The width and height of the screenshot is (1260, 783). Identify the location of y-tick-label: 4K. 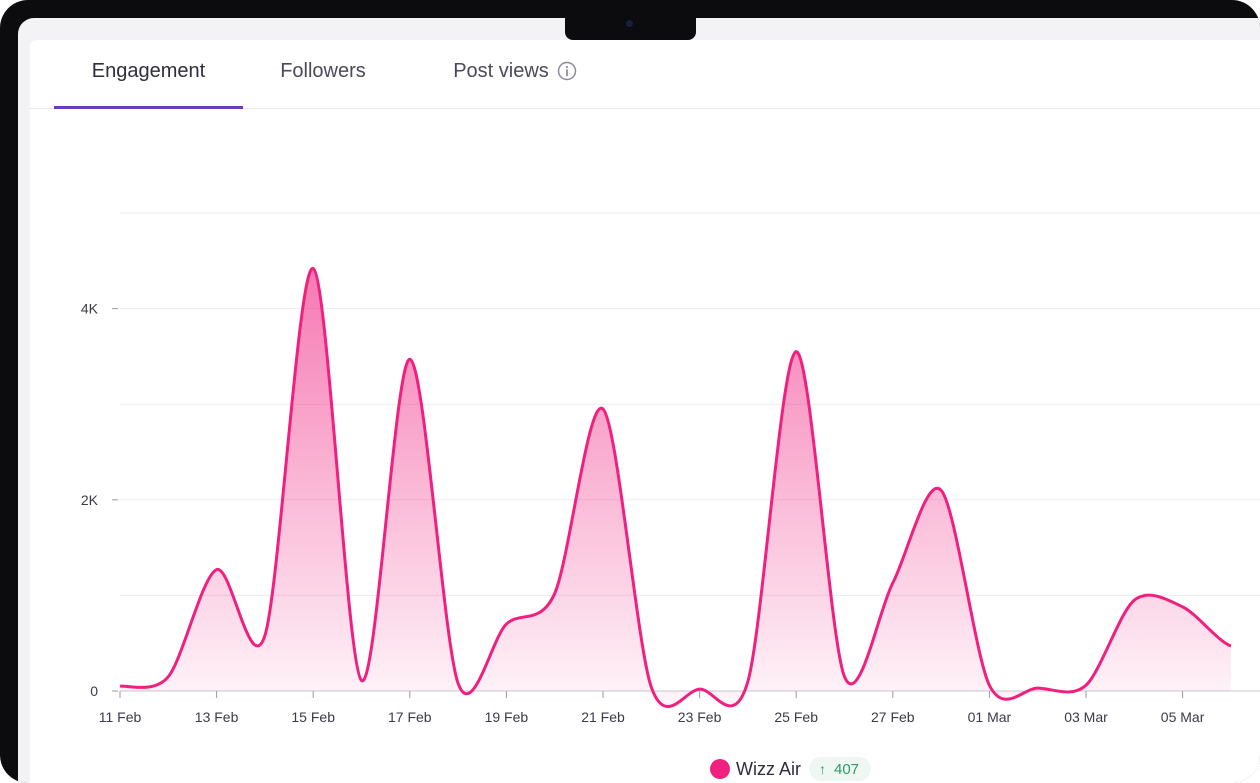
(90, 309).